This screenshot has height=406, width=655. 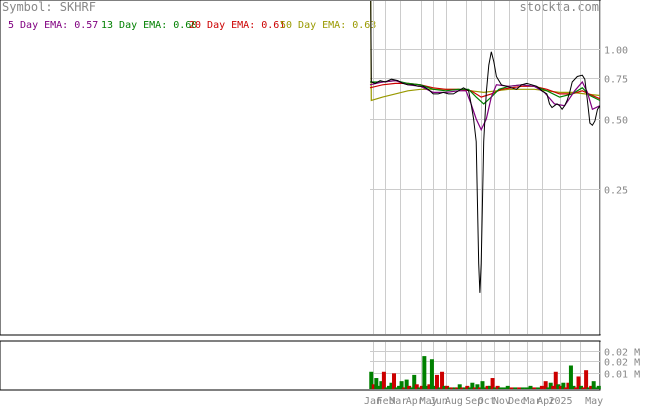 I want to click on volume-bars, so click(x=485, y=372).